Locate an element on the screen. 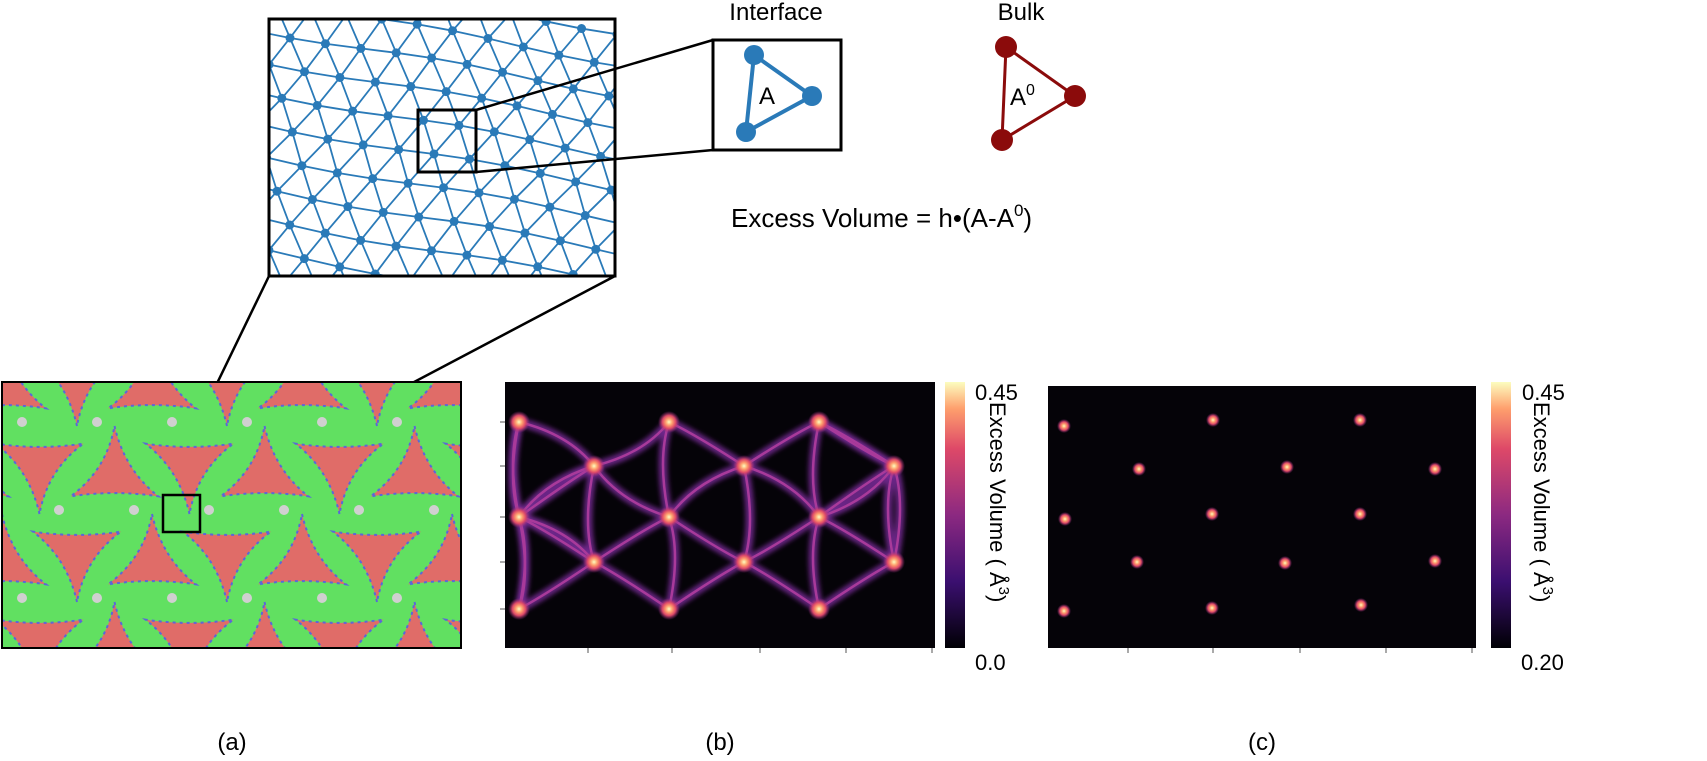 The height and width of the screenshot is (761, 1707). interface-atom is located at coordinates (812, 96).